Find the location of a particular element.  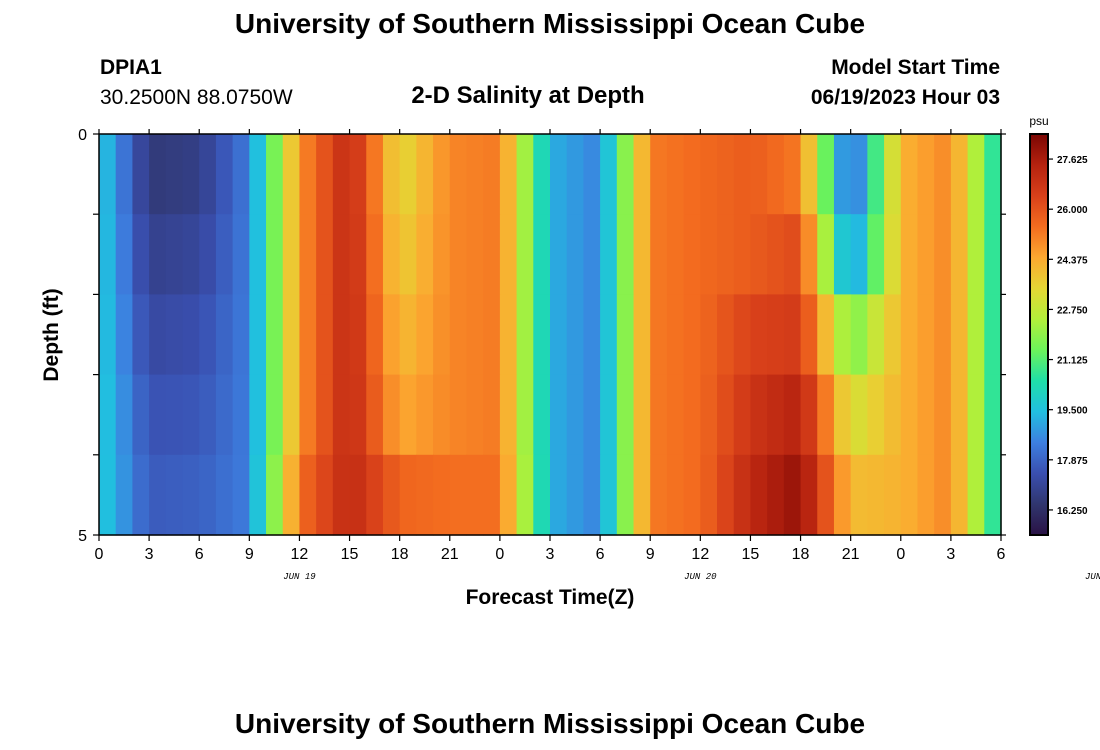

y-axis-label: Depth (ft) is located at coordinates (51, 334).